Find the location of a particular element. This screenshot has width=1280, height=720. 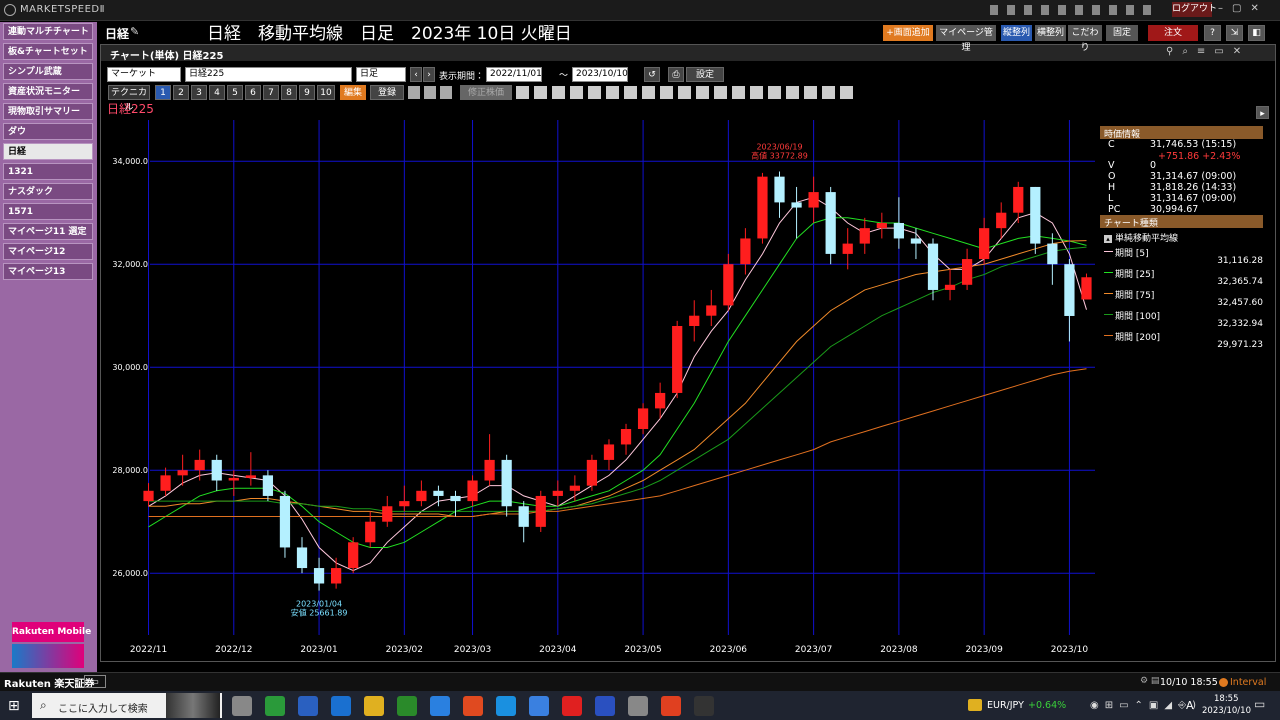

from-date: 2022/11/01 is located at coordinates (514, 74).